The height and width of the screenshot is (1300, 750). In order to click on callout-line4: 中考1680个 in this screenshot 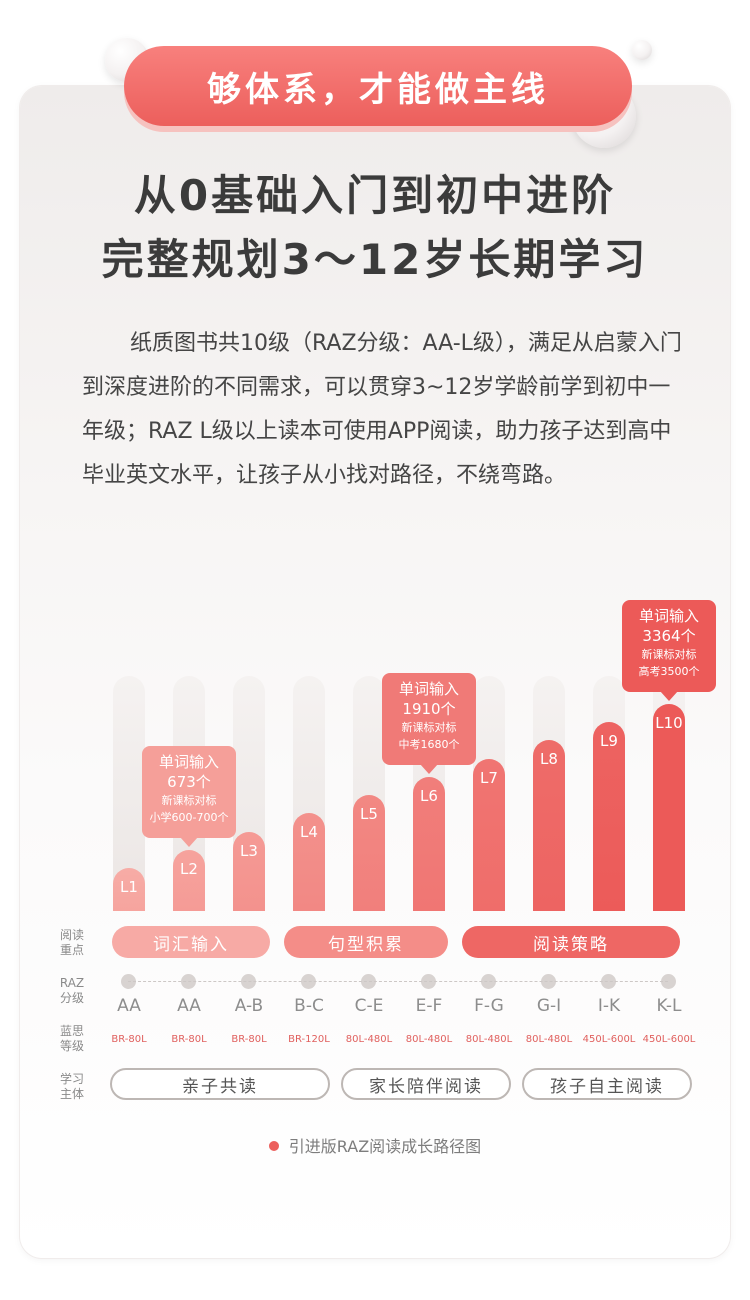, I will do `click(429, 744)`.